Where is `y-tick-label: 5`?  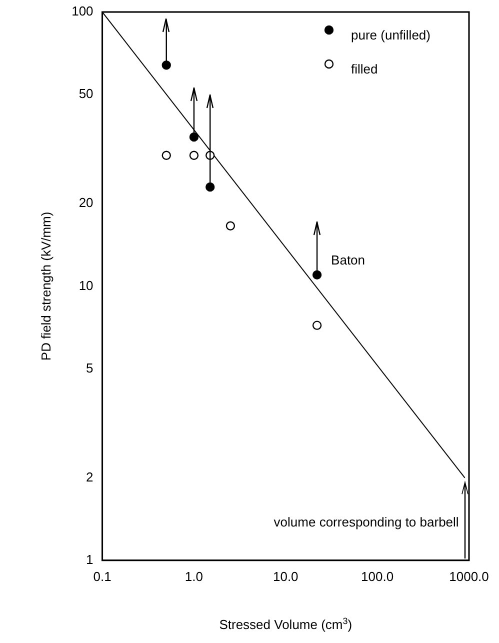 y-tick-label: 5 is located at coordinates (90, 368).